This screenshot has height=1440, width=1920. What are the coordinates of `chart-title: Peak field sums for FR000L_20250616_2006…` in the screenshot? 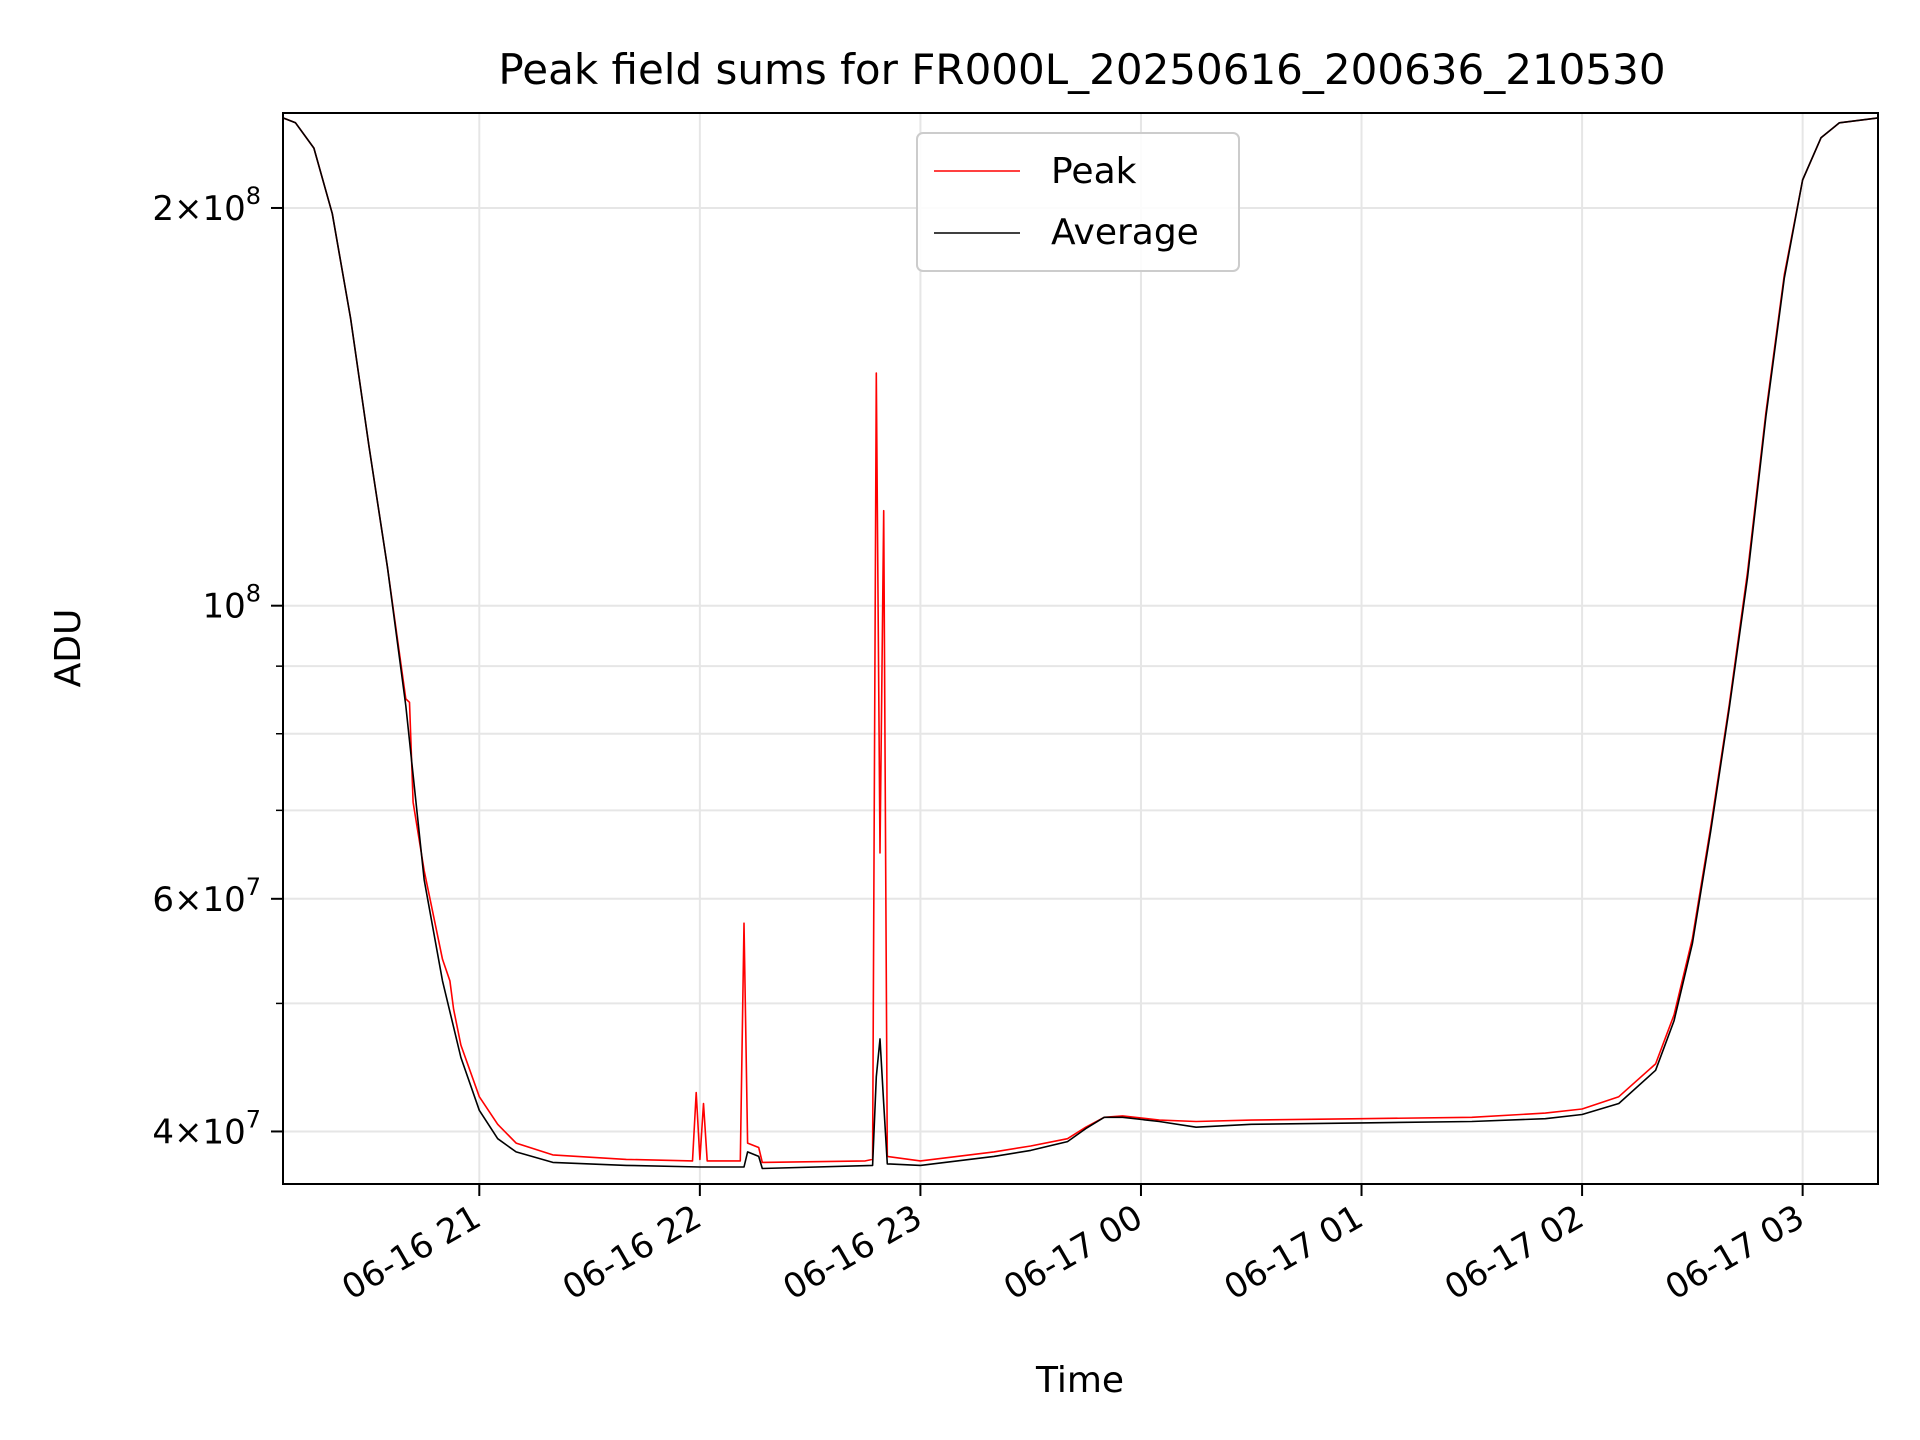 It's located at (1081, 69).